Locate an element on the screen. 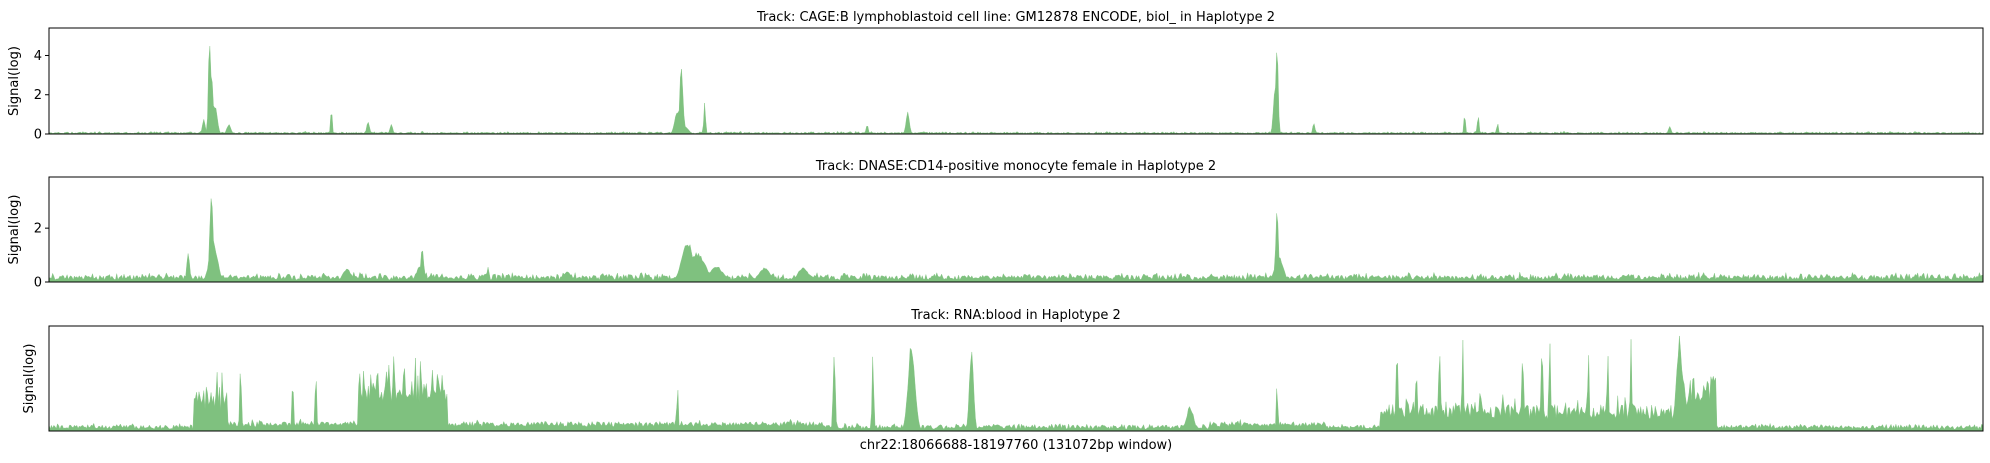 The width and height of the screenshot is (1990, 463). y-tick-label-1-2: 4 is located at coordinates (38, 56).